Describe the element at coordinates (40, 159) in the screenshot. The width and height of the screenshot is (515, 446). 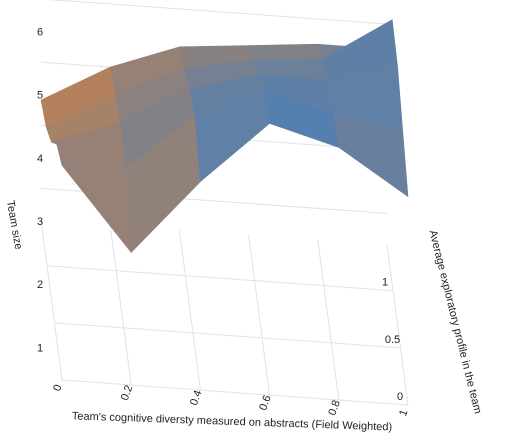
I see `z-tick-label: 4` at that location.